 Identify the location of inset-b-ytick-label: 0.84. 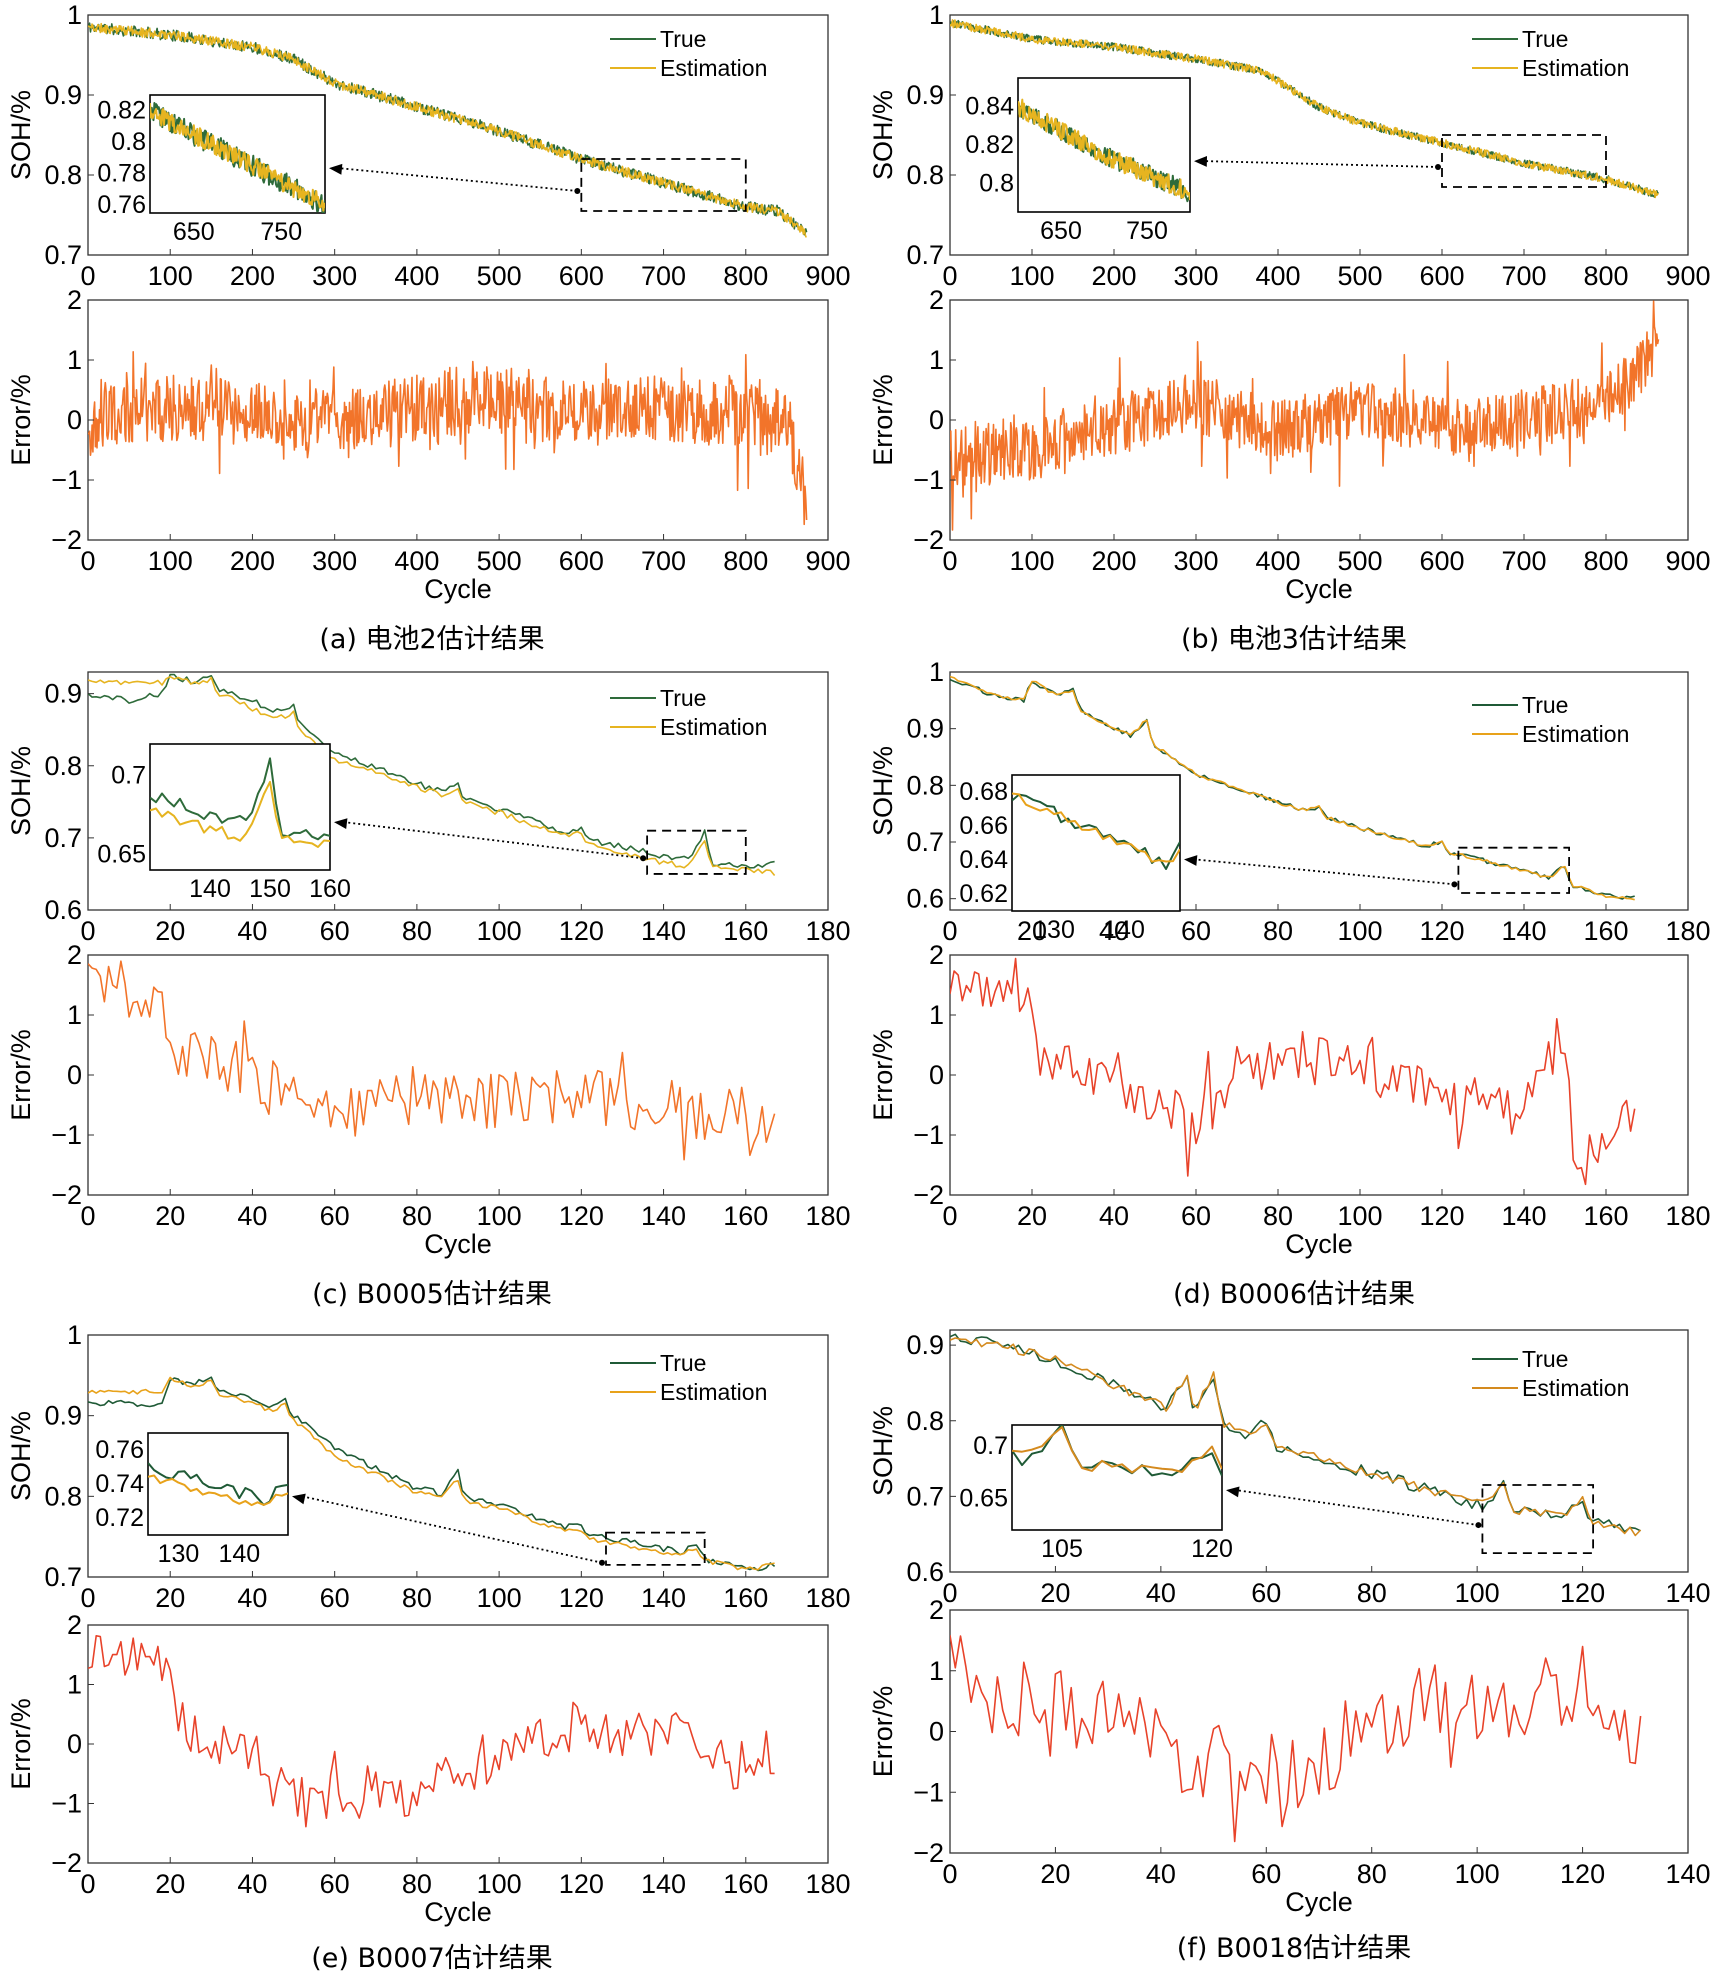
(989, 107).